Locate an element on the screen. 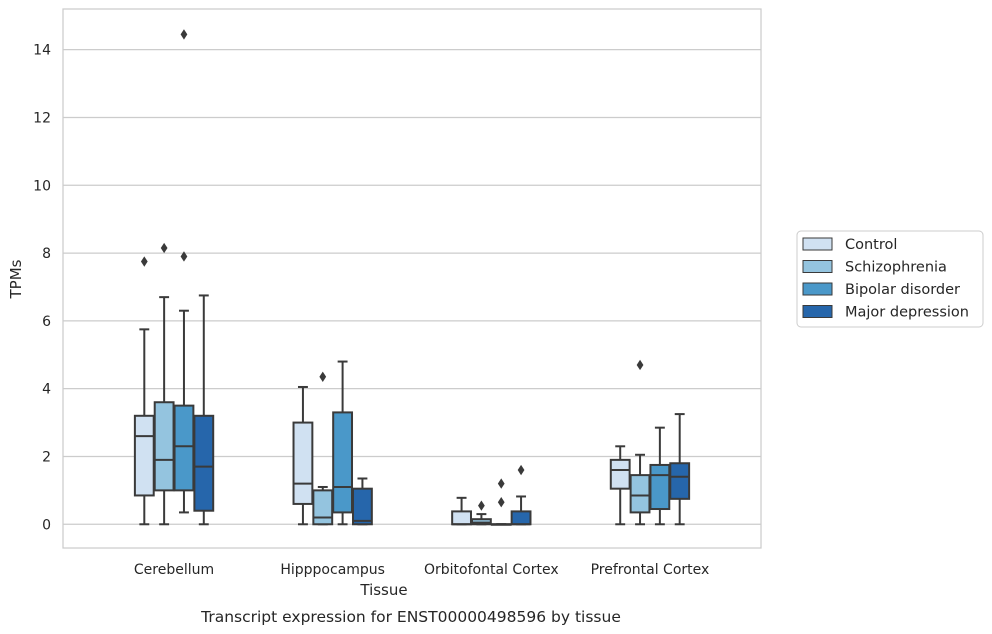 The image size is (992, 634). legend-frame is located at coordinates (890, 279).